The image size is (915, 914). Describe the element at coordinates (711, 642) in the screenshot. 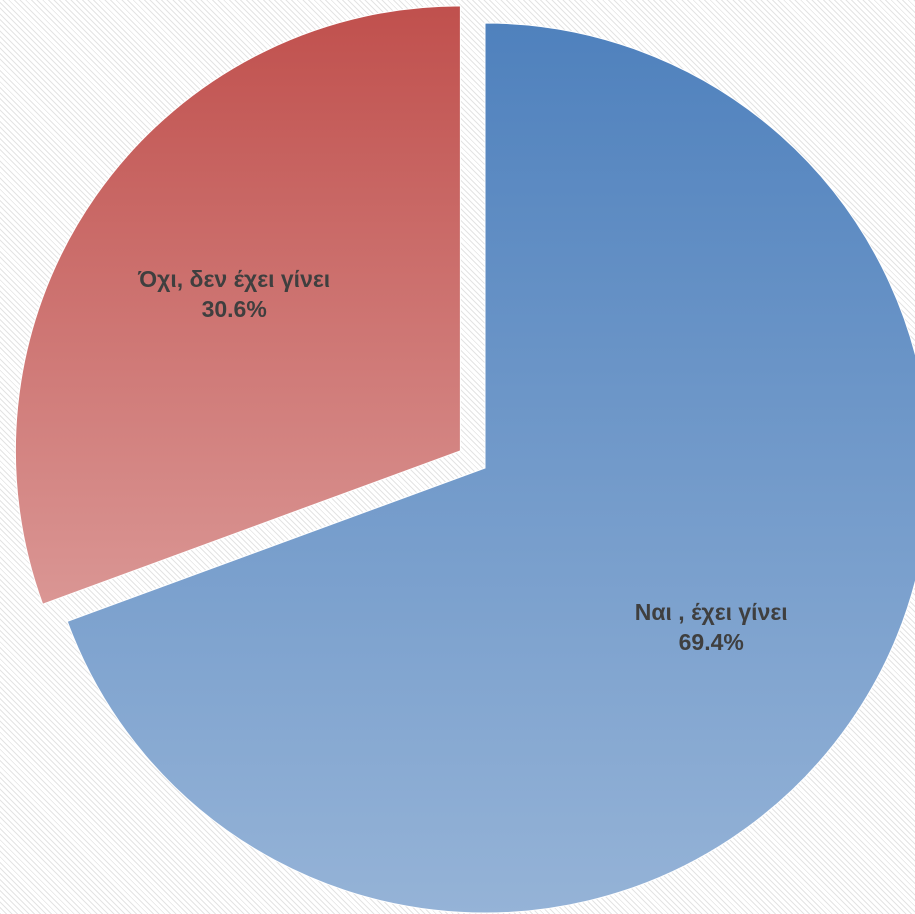

I see `slice-value-label-1: 69.4%` at that location.